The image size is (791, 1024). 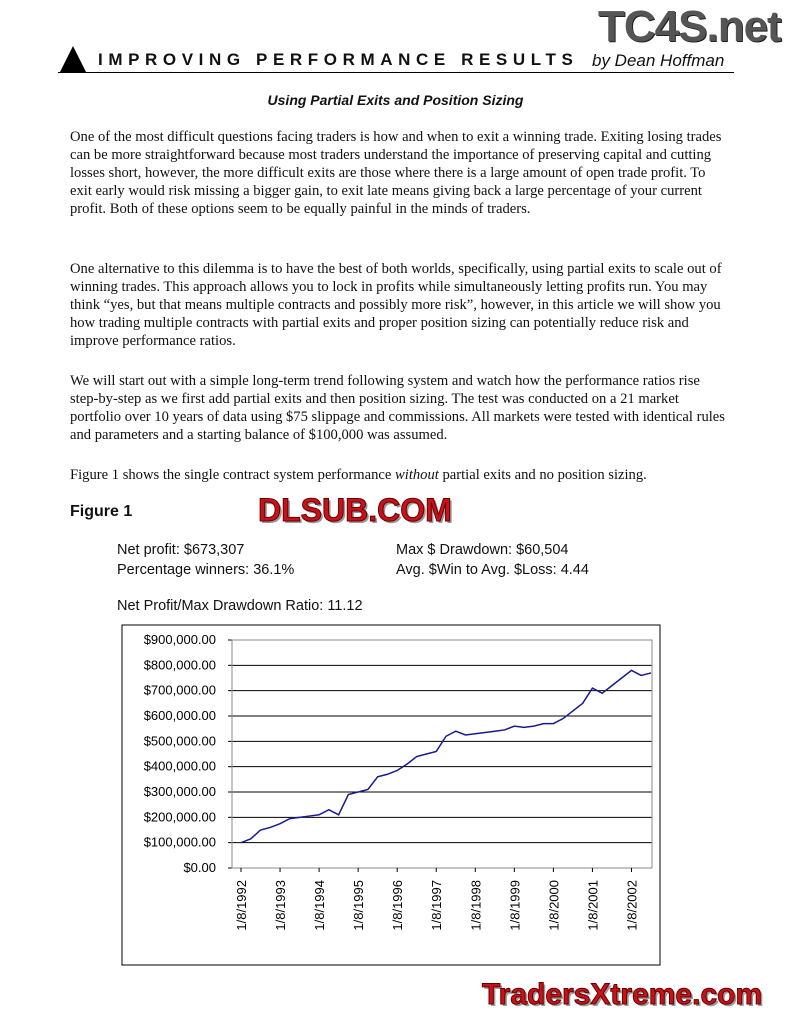 What do you see at coordinates (180, 842) in the screenshot?
I see `y-tick-label: $100,000.00` at bounding box center [180, 842].